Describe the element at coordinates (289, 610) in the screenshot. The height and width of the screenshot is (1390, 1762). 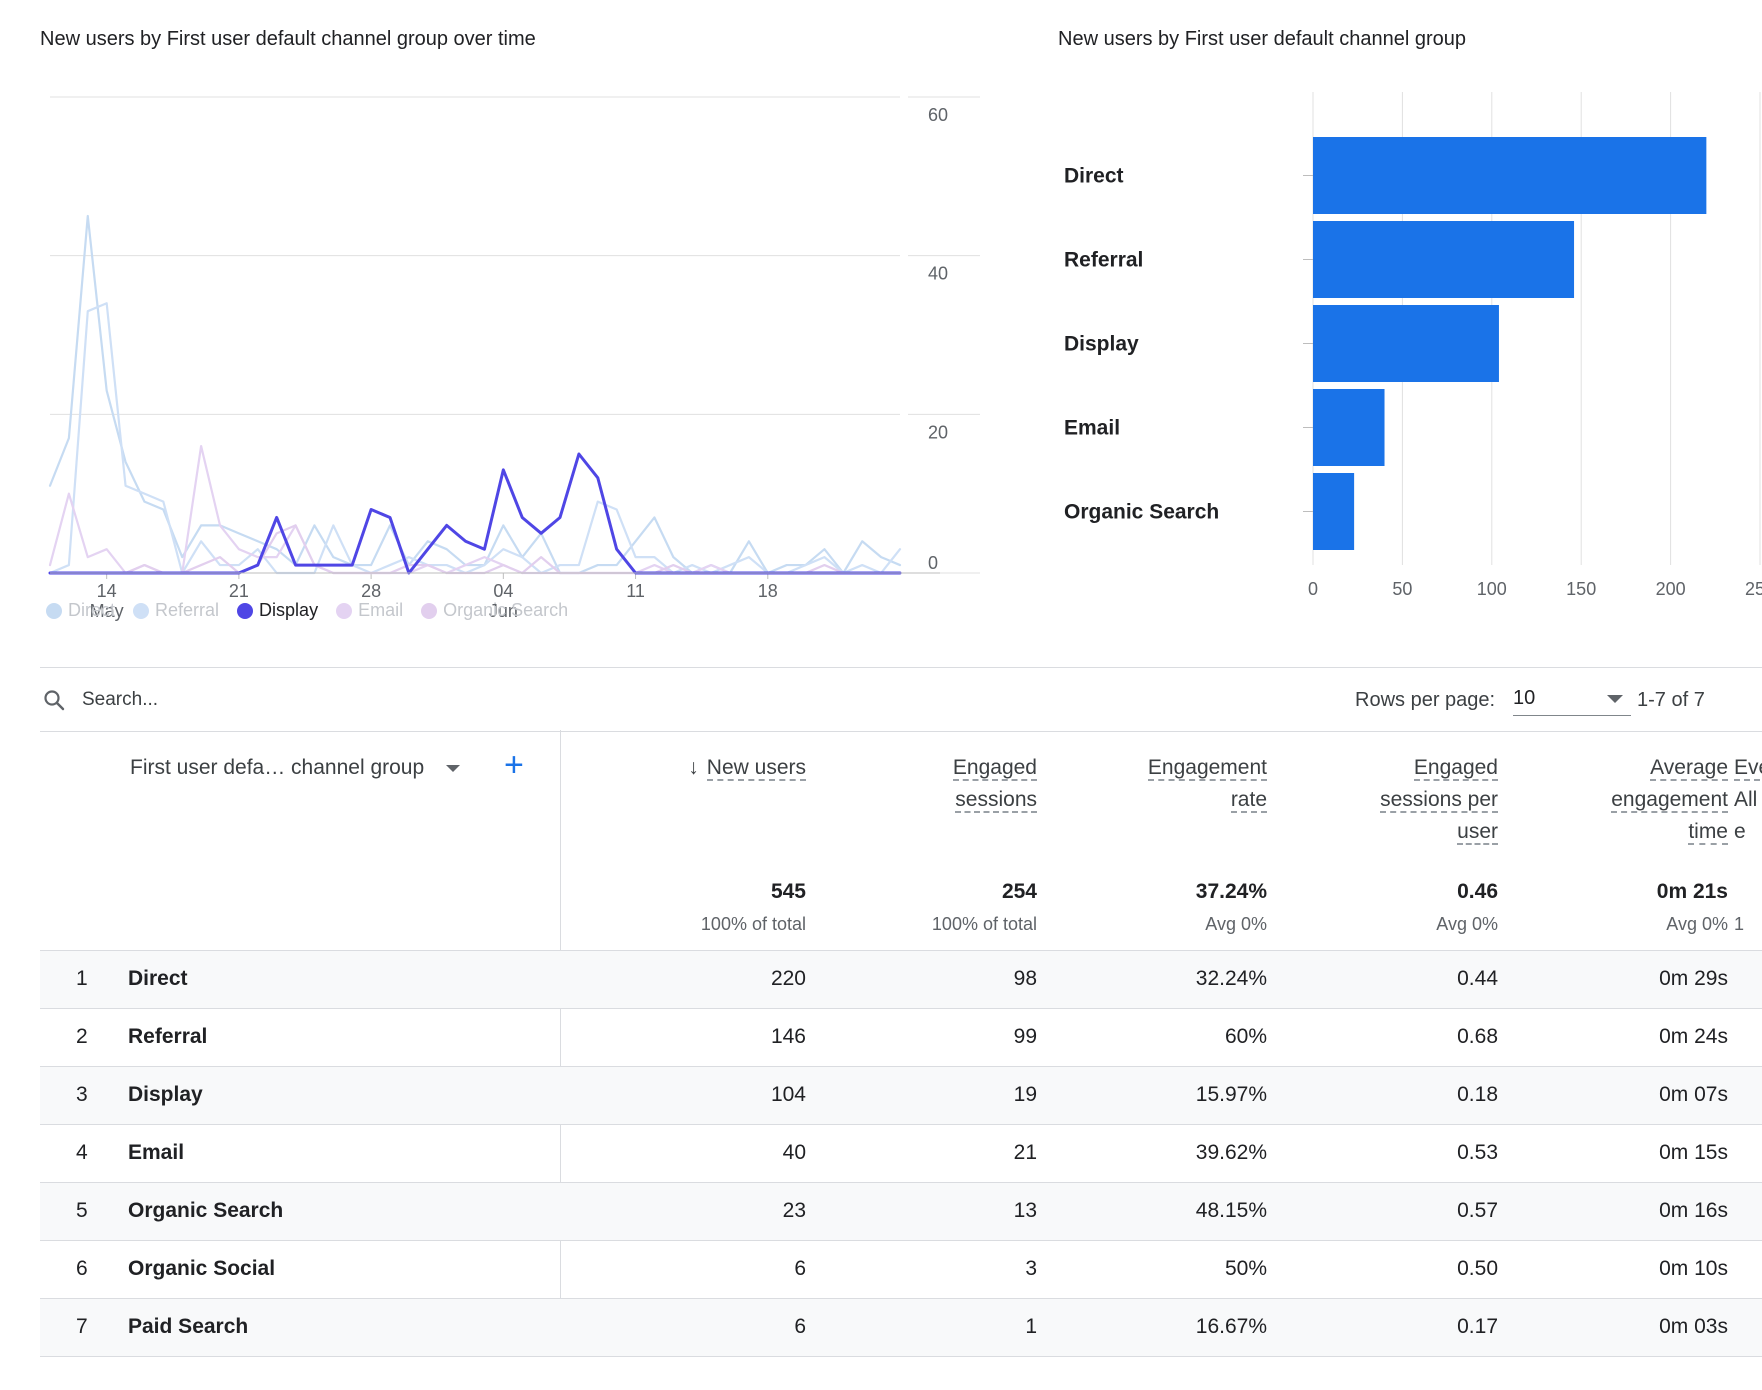
I see `legend-label: Display` at that location.